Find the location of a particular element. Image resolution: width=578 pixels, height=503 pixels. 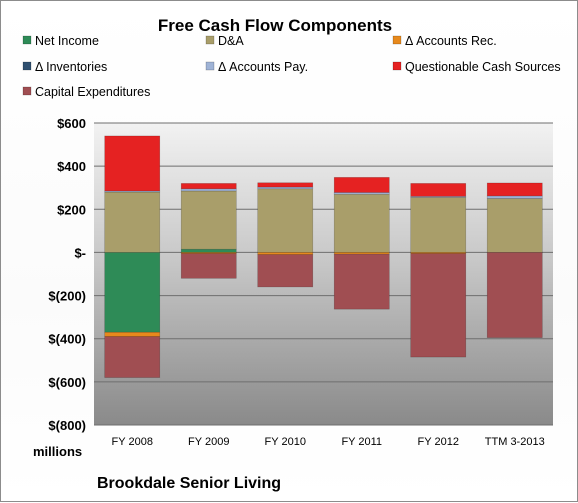

bar-capital-expenditures-fy-2009 is located at coordinates (208, 266).